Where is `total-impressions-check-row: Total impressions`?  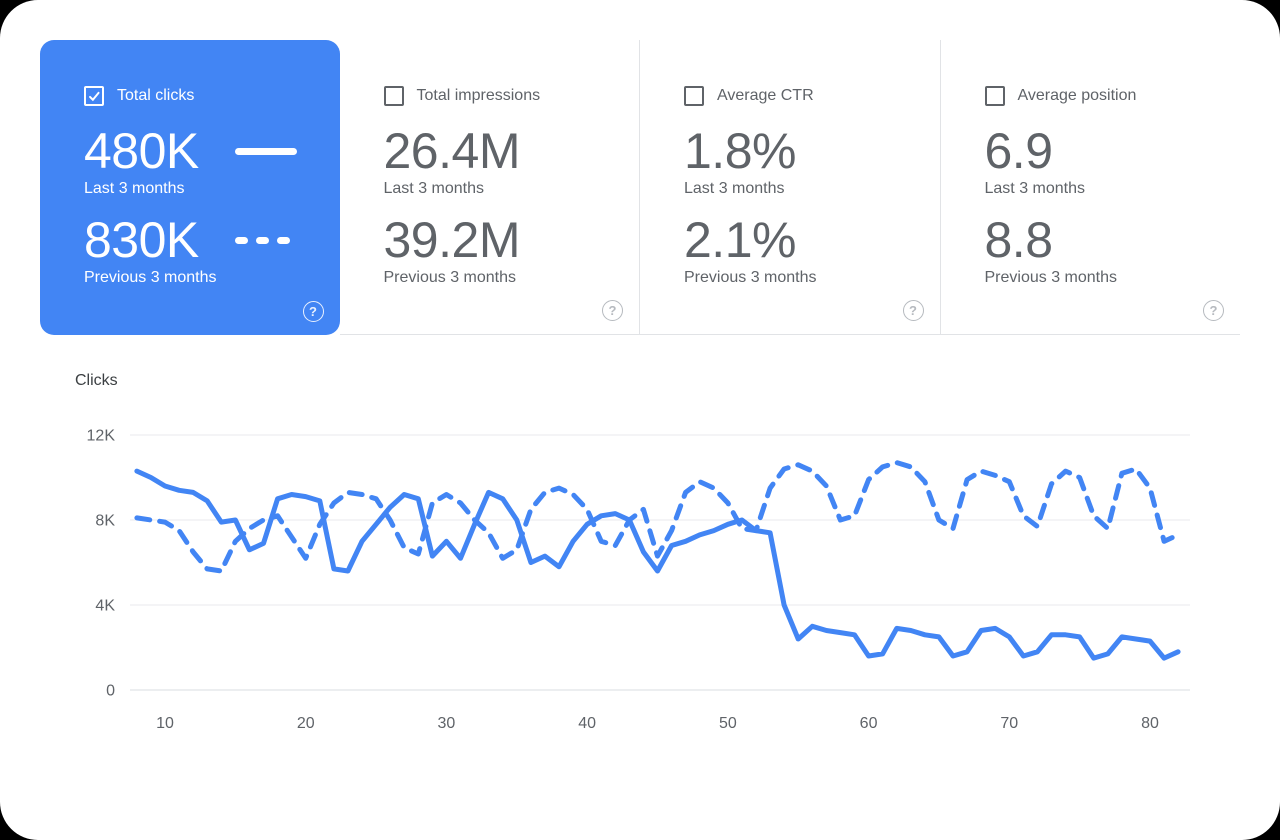
total-impressions-check-row: Total impressions is located at coordinates (501, 96).